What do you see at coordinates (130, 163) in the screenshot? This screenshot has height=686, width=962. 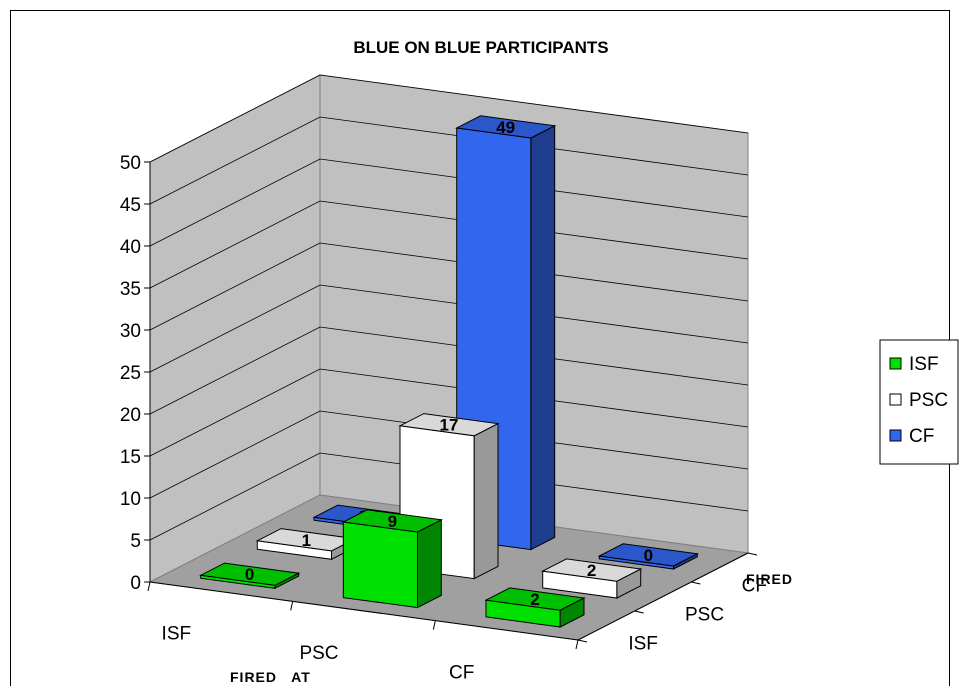 I see `y-tick-label: 50` at bounding box center [130, 163].